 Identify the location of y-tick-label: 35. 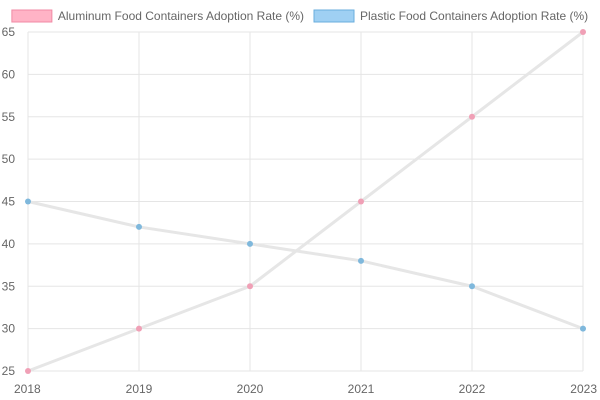
(9, 286).